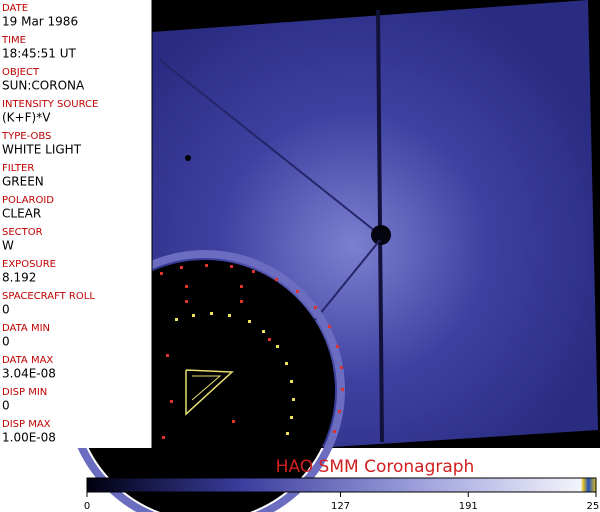 The image size is (600, 512). I want to click on title: HAO SMM Coronagraph, so click(375, 467).